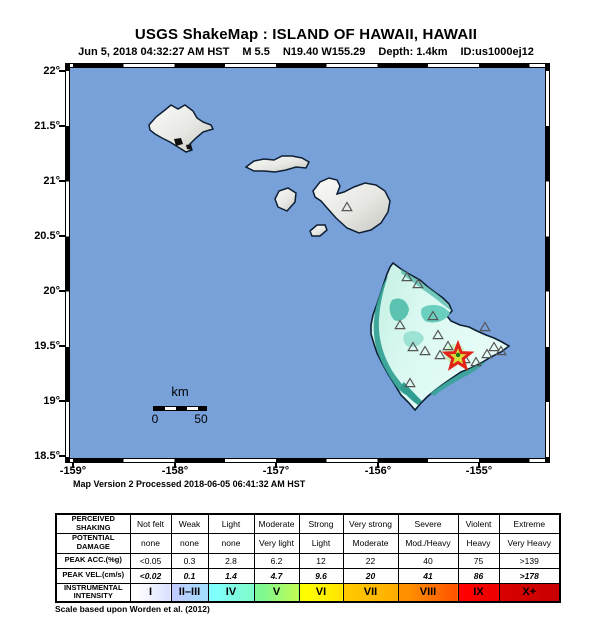 This screenshot has height=638, width=612. What do you see at coordinates (529, 560) in the screenshot?
I see `table-cell: >139` at bounding box center [529, 560].